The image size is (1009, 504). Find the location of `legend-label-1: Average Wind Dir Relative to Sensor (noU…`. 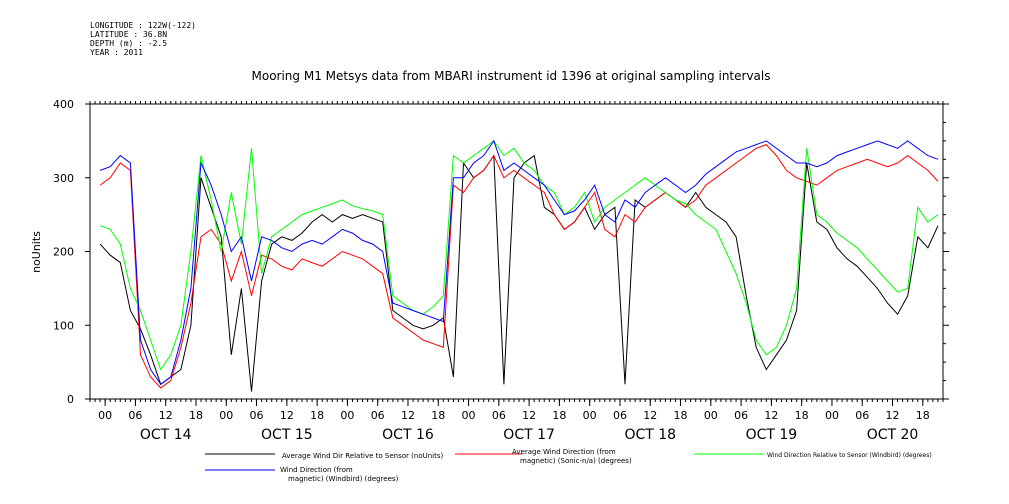

legend-label-1: Average Wind Dir Relative to Sensor (noU… is located at coordinates (362, 456).